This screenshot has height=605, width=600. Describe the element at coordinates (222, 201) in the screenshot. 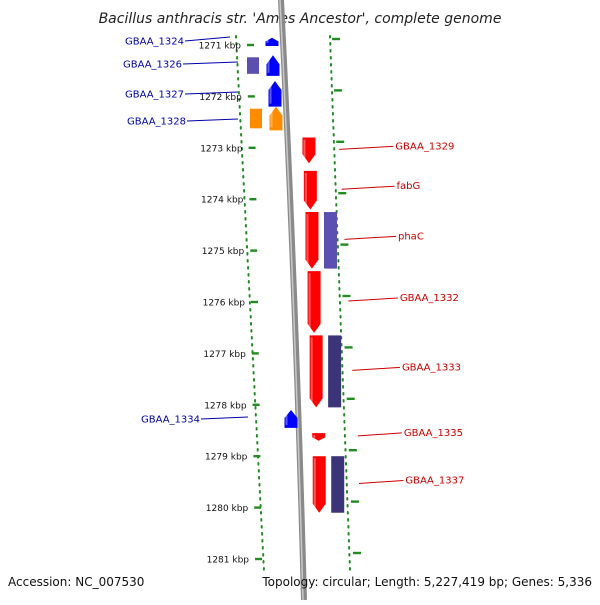

I see `tick-label: 1274 kbp` at that location.